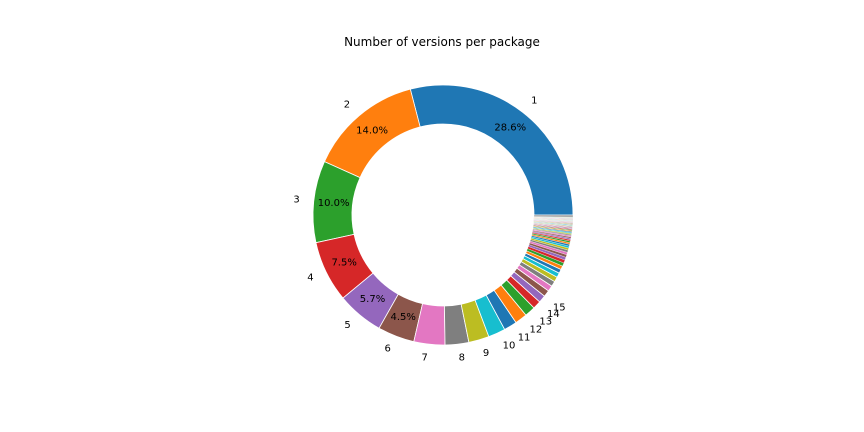 The width and height of the screenshot is (864, 432). What do you see at coordinates (310, 278) in the screenshot?
I see `slice-label-4: 4` at bounding box center [310, 278].